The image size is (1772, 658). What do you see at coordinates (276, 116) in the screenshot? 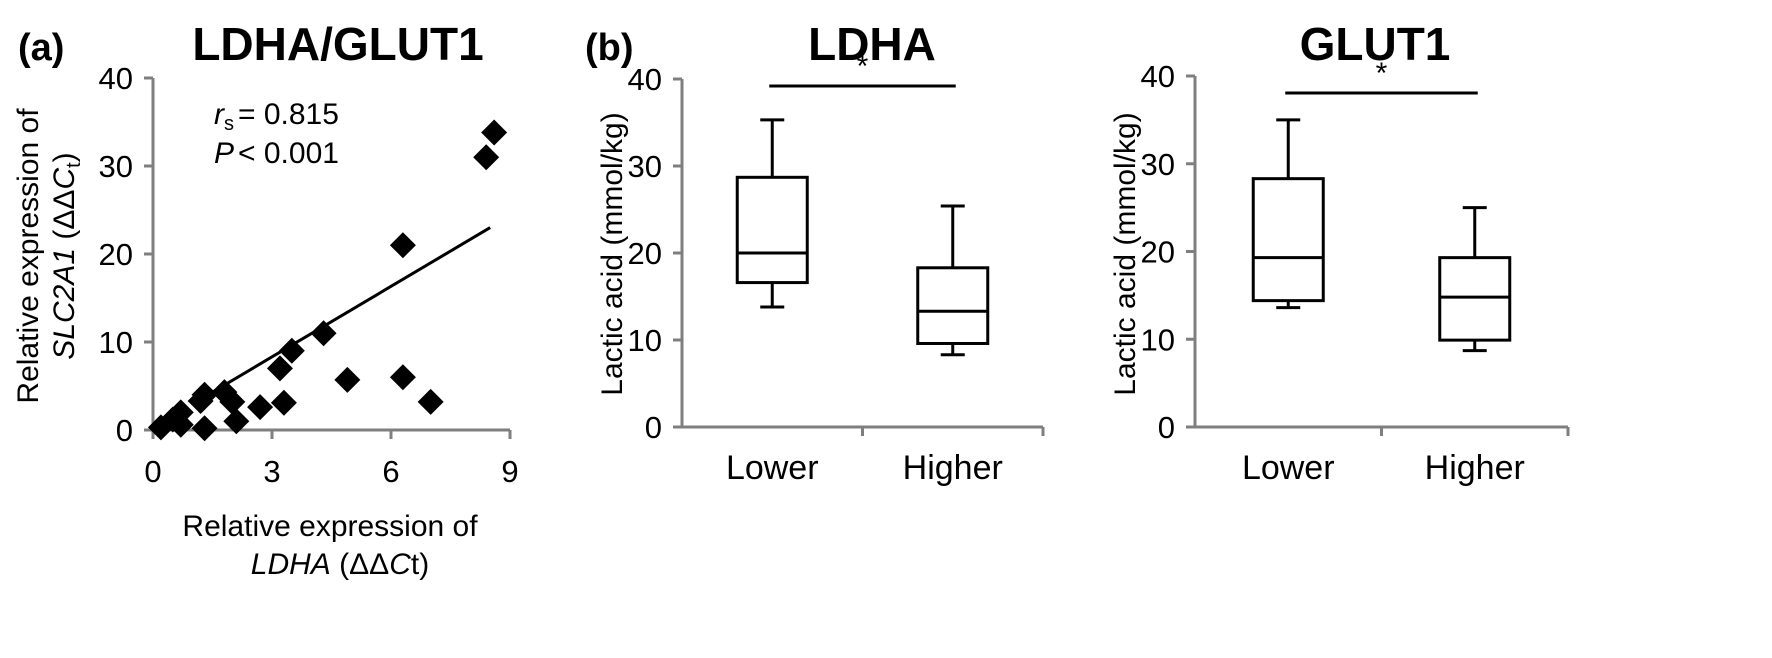
I see `spearman-annotation: rs = 0.815` at bounding box center [276, 116].